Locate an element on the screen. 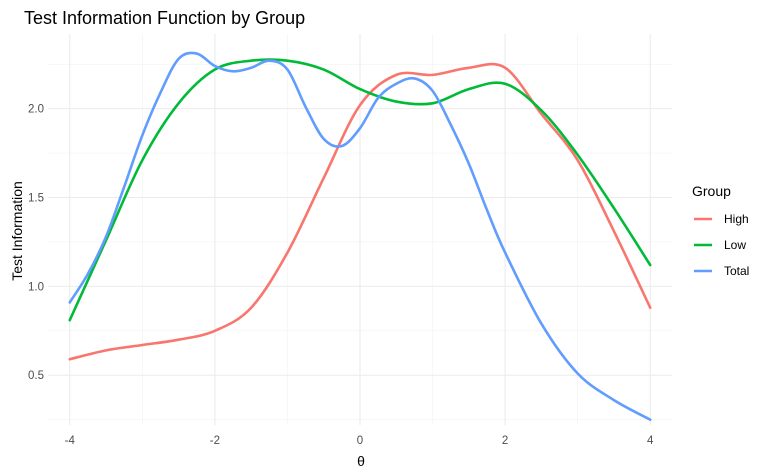 The height and width of the screenshot is (475, 770). x-tick-label: 2 is located at coordinates (505, 441).